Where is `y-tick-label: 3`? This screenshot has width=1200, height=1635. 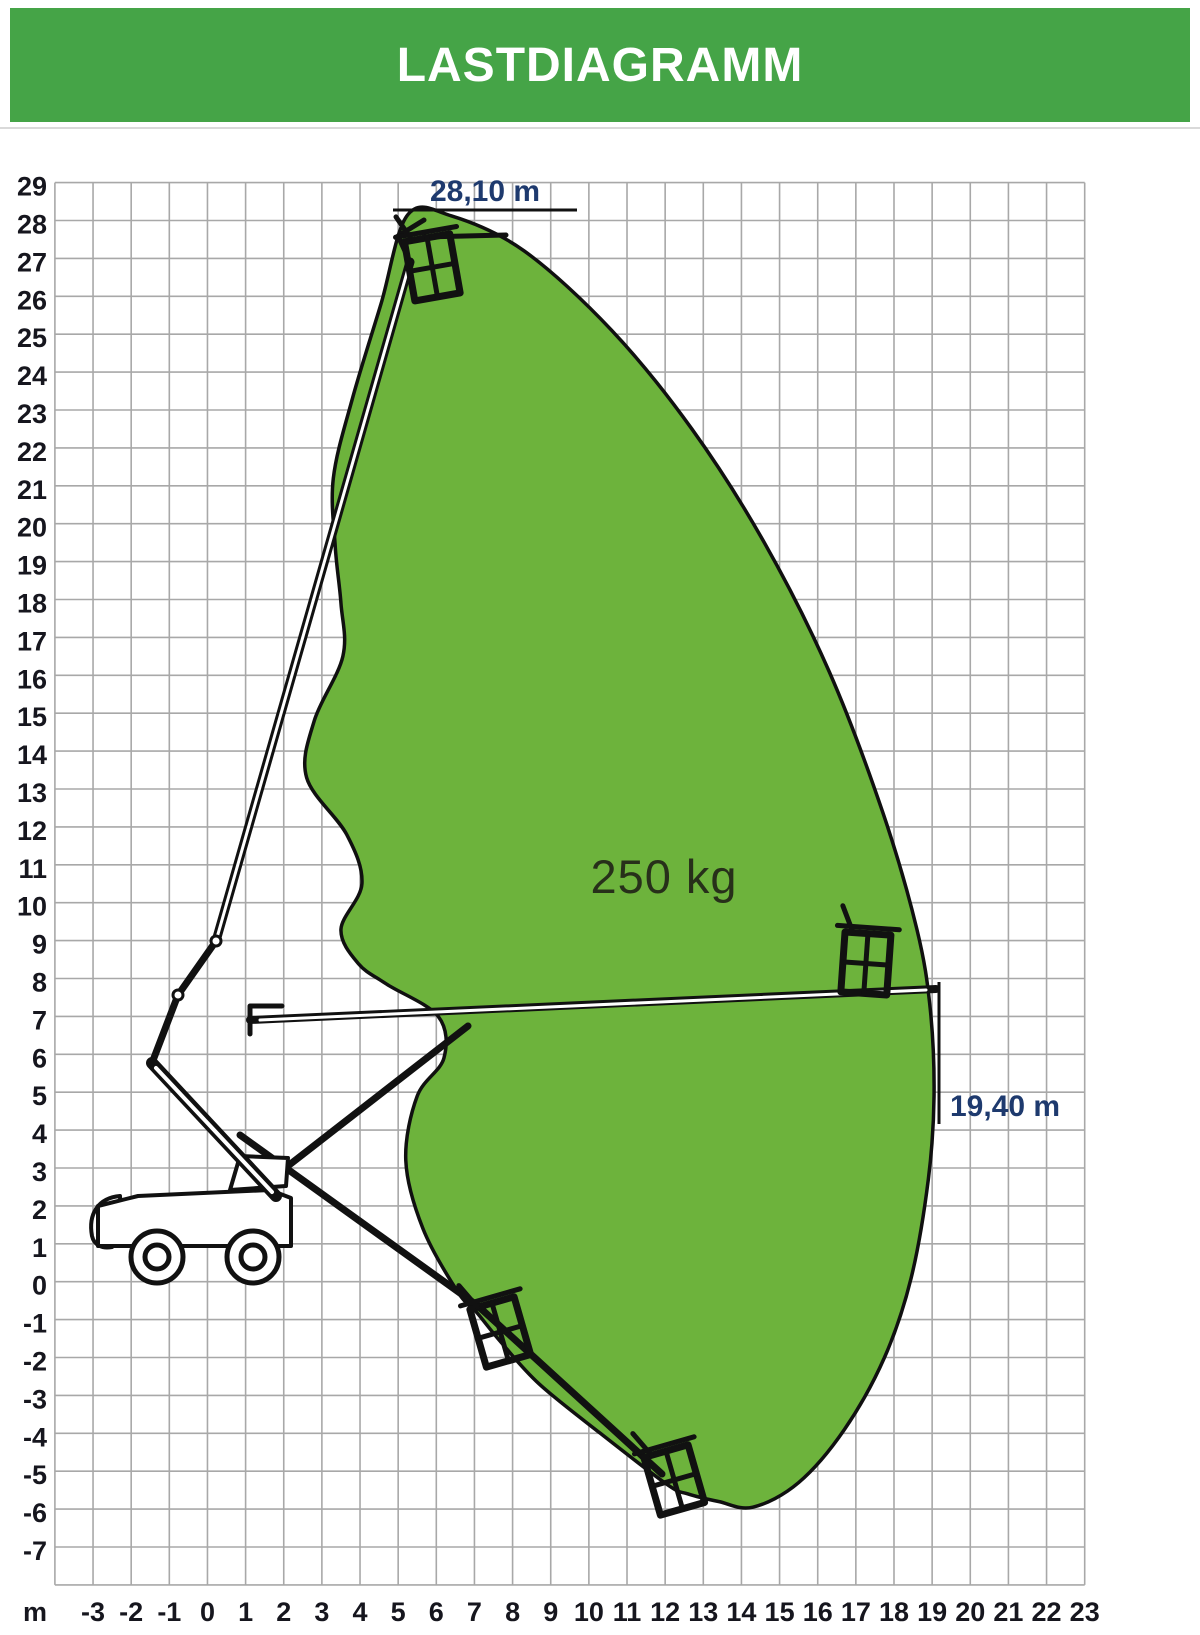 y-tick-label: 3 is located at coordinates (39, 1172).